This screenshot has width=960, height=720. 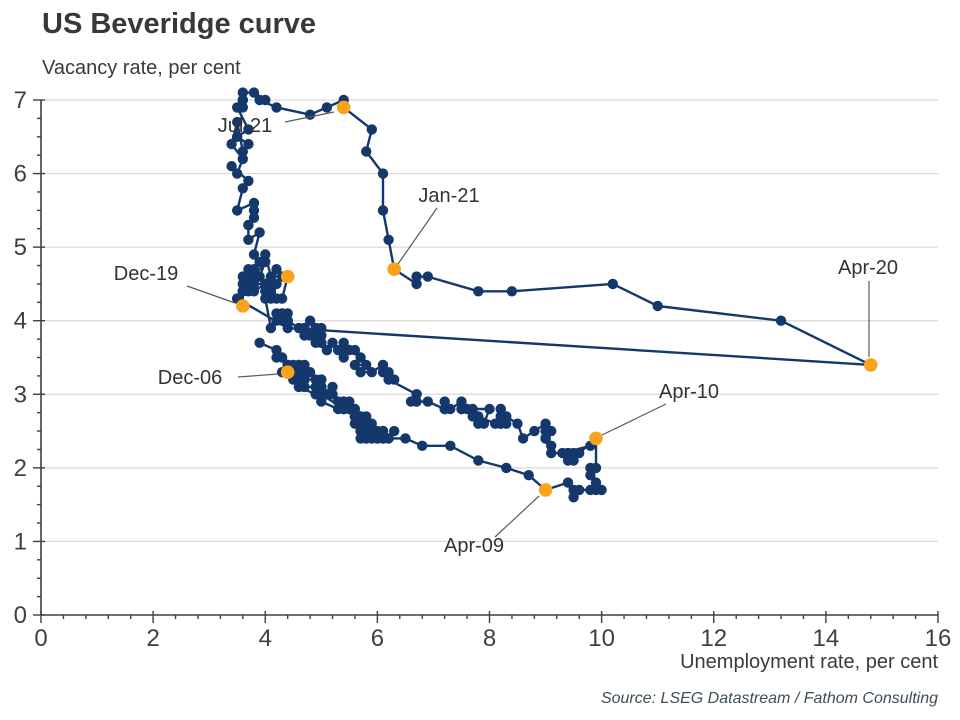 I want to click on y-tick-label: 7, so click(x=20, y=100).